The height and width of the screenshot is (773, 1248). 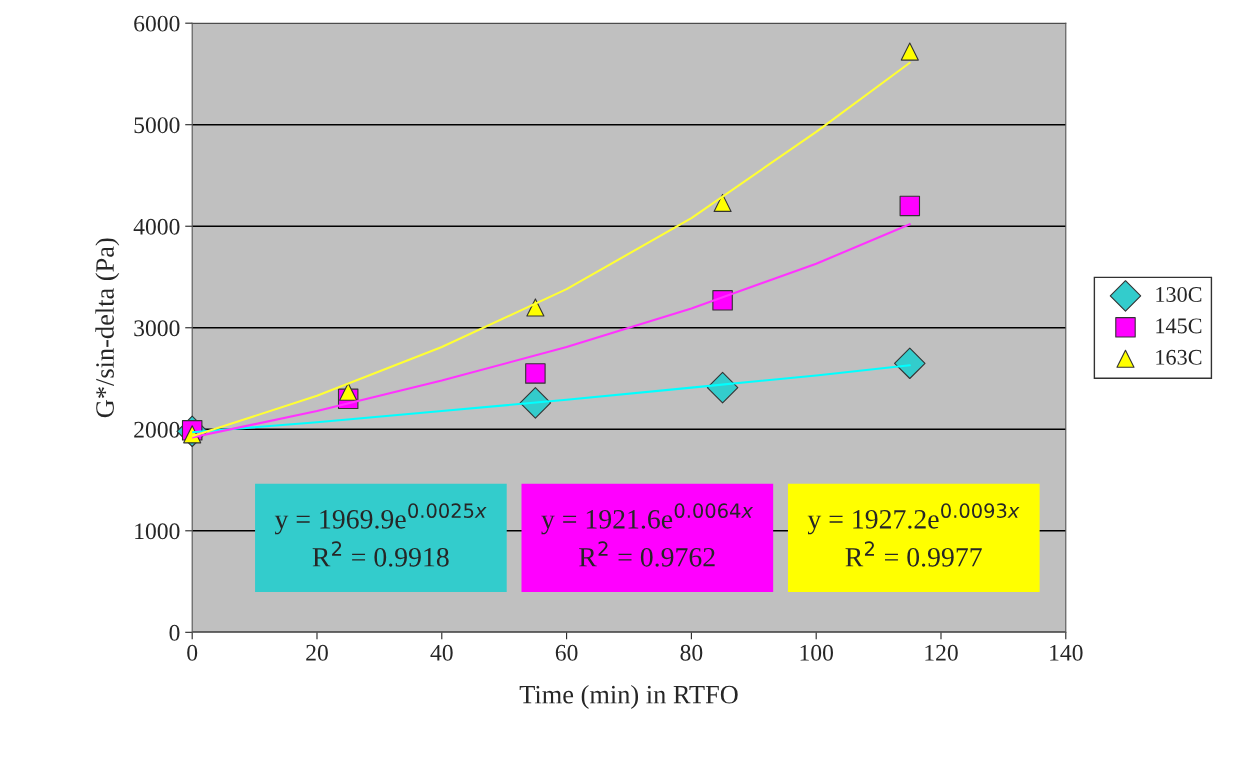 I want to click on legend-label: 130C, so click(x=1179, y=294).